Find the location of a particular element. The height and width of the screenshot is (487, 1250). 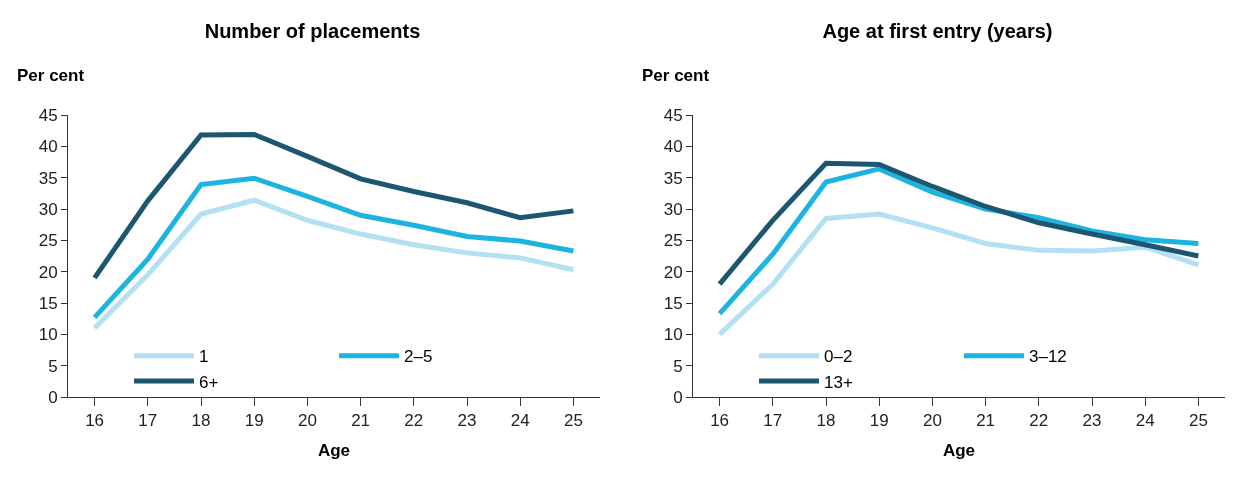

legend-label: 3–12 is located at coordinates (1048, 357).